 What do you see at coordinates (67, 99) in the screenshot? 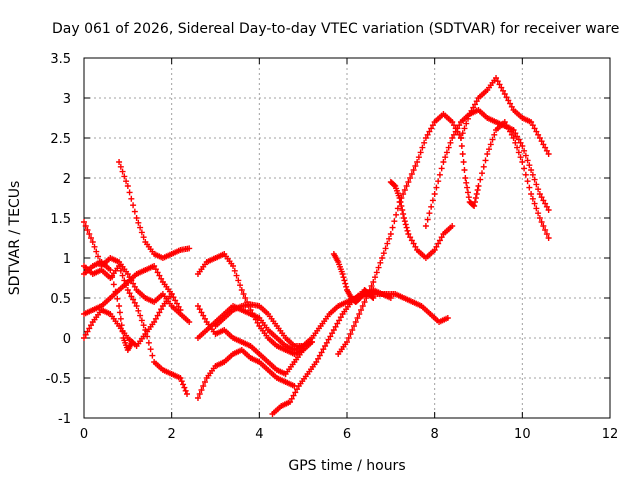
I see `y-tick-label: 3` at bounding box center [67, 99].